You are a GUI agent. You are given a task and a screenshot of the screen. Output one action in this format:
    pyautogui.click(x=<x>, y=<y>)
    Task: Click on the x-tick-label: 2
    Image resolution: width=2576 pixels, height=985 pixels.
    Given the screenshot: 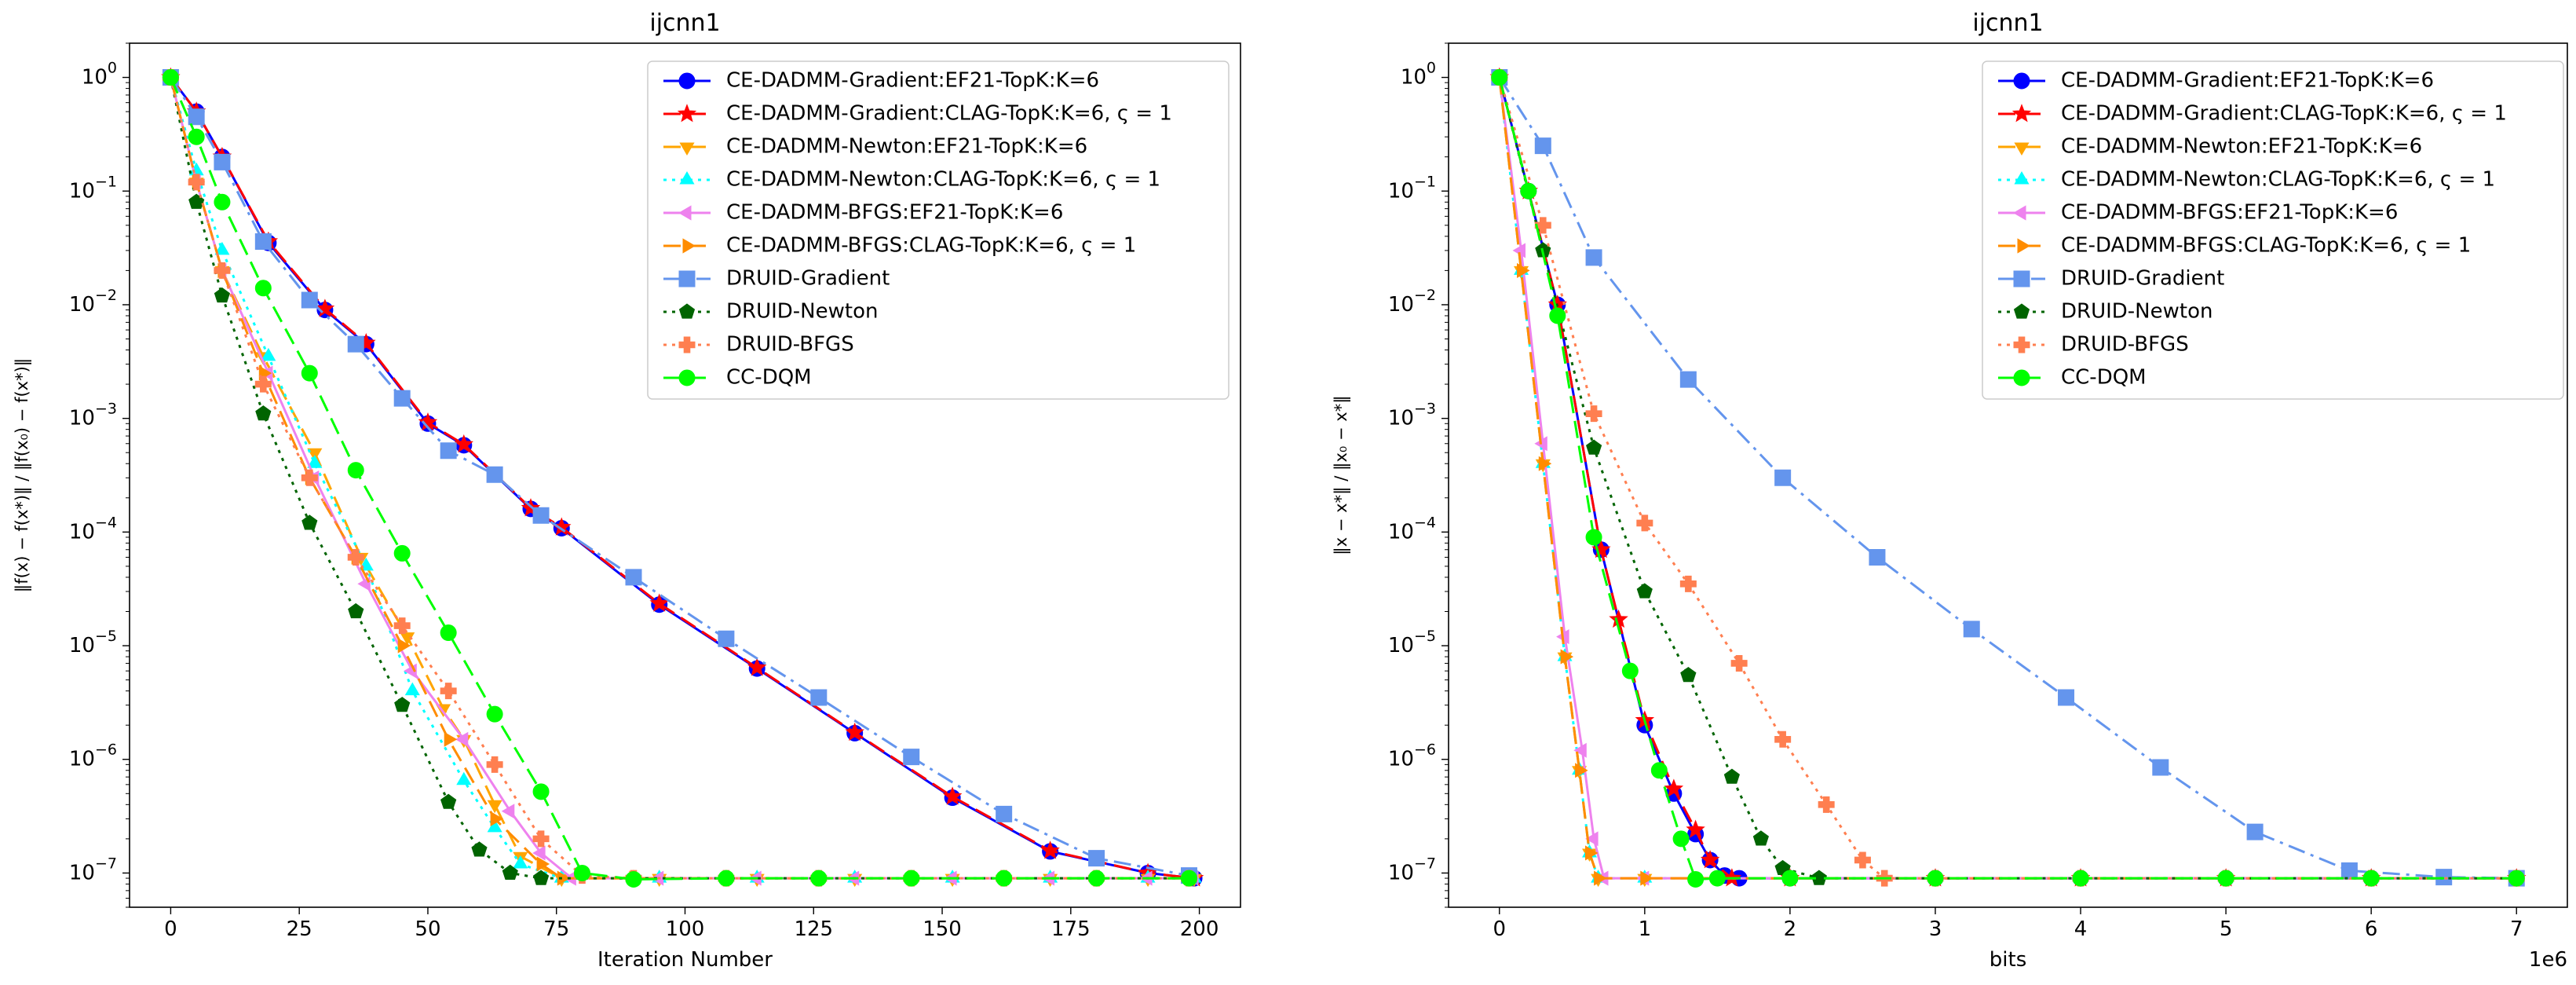 What is the action you would take?
    pyautogui.click(x=1790, y=929)
    